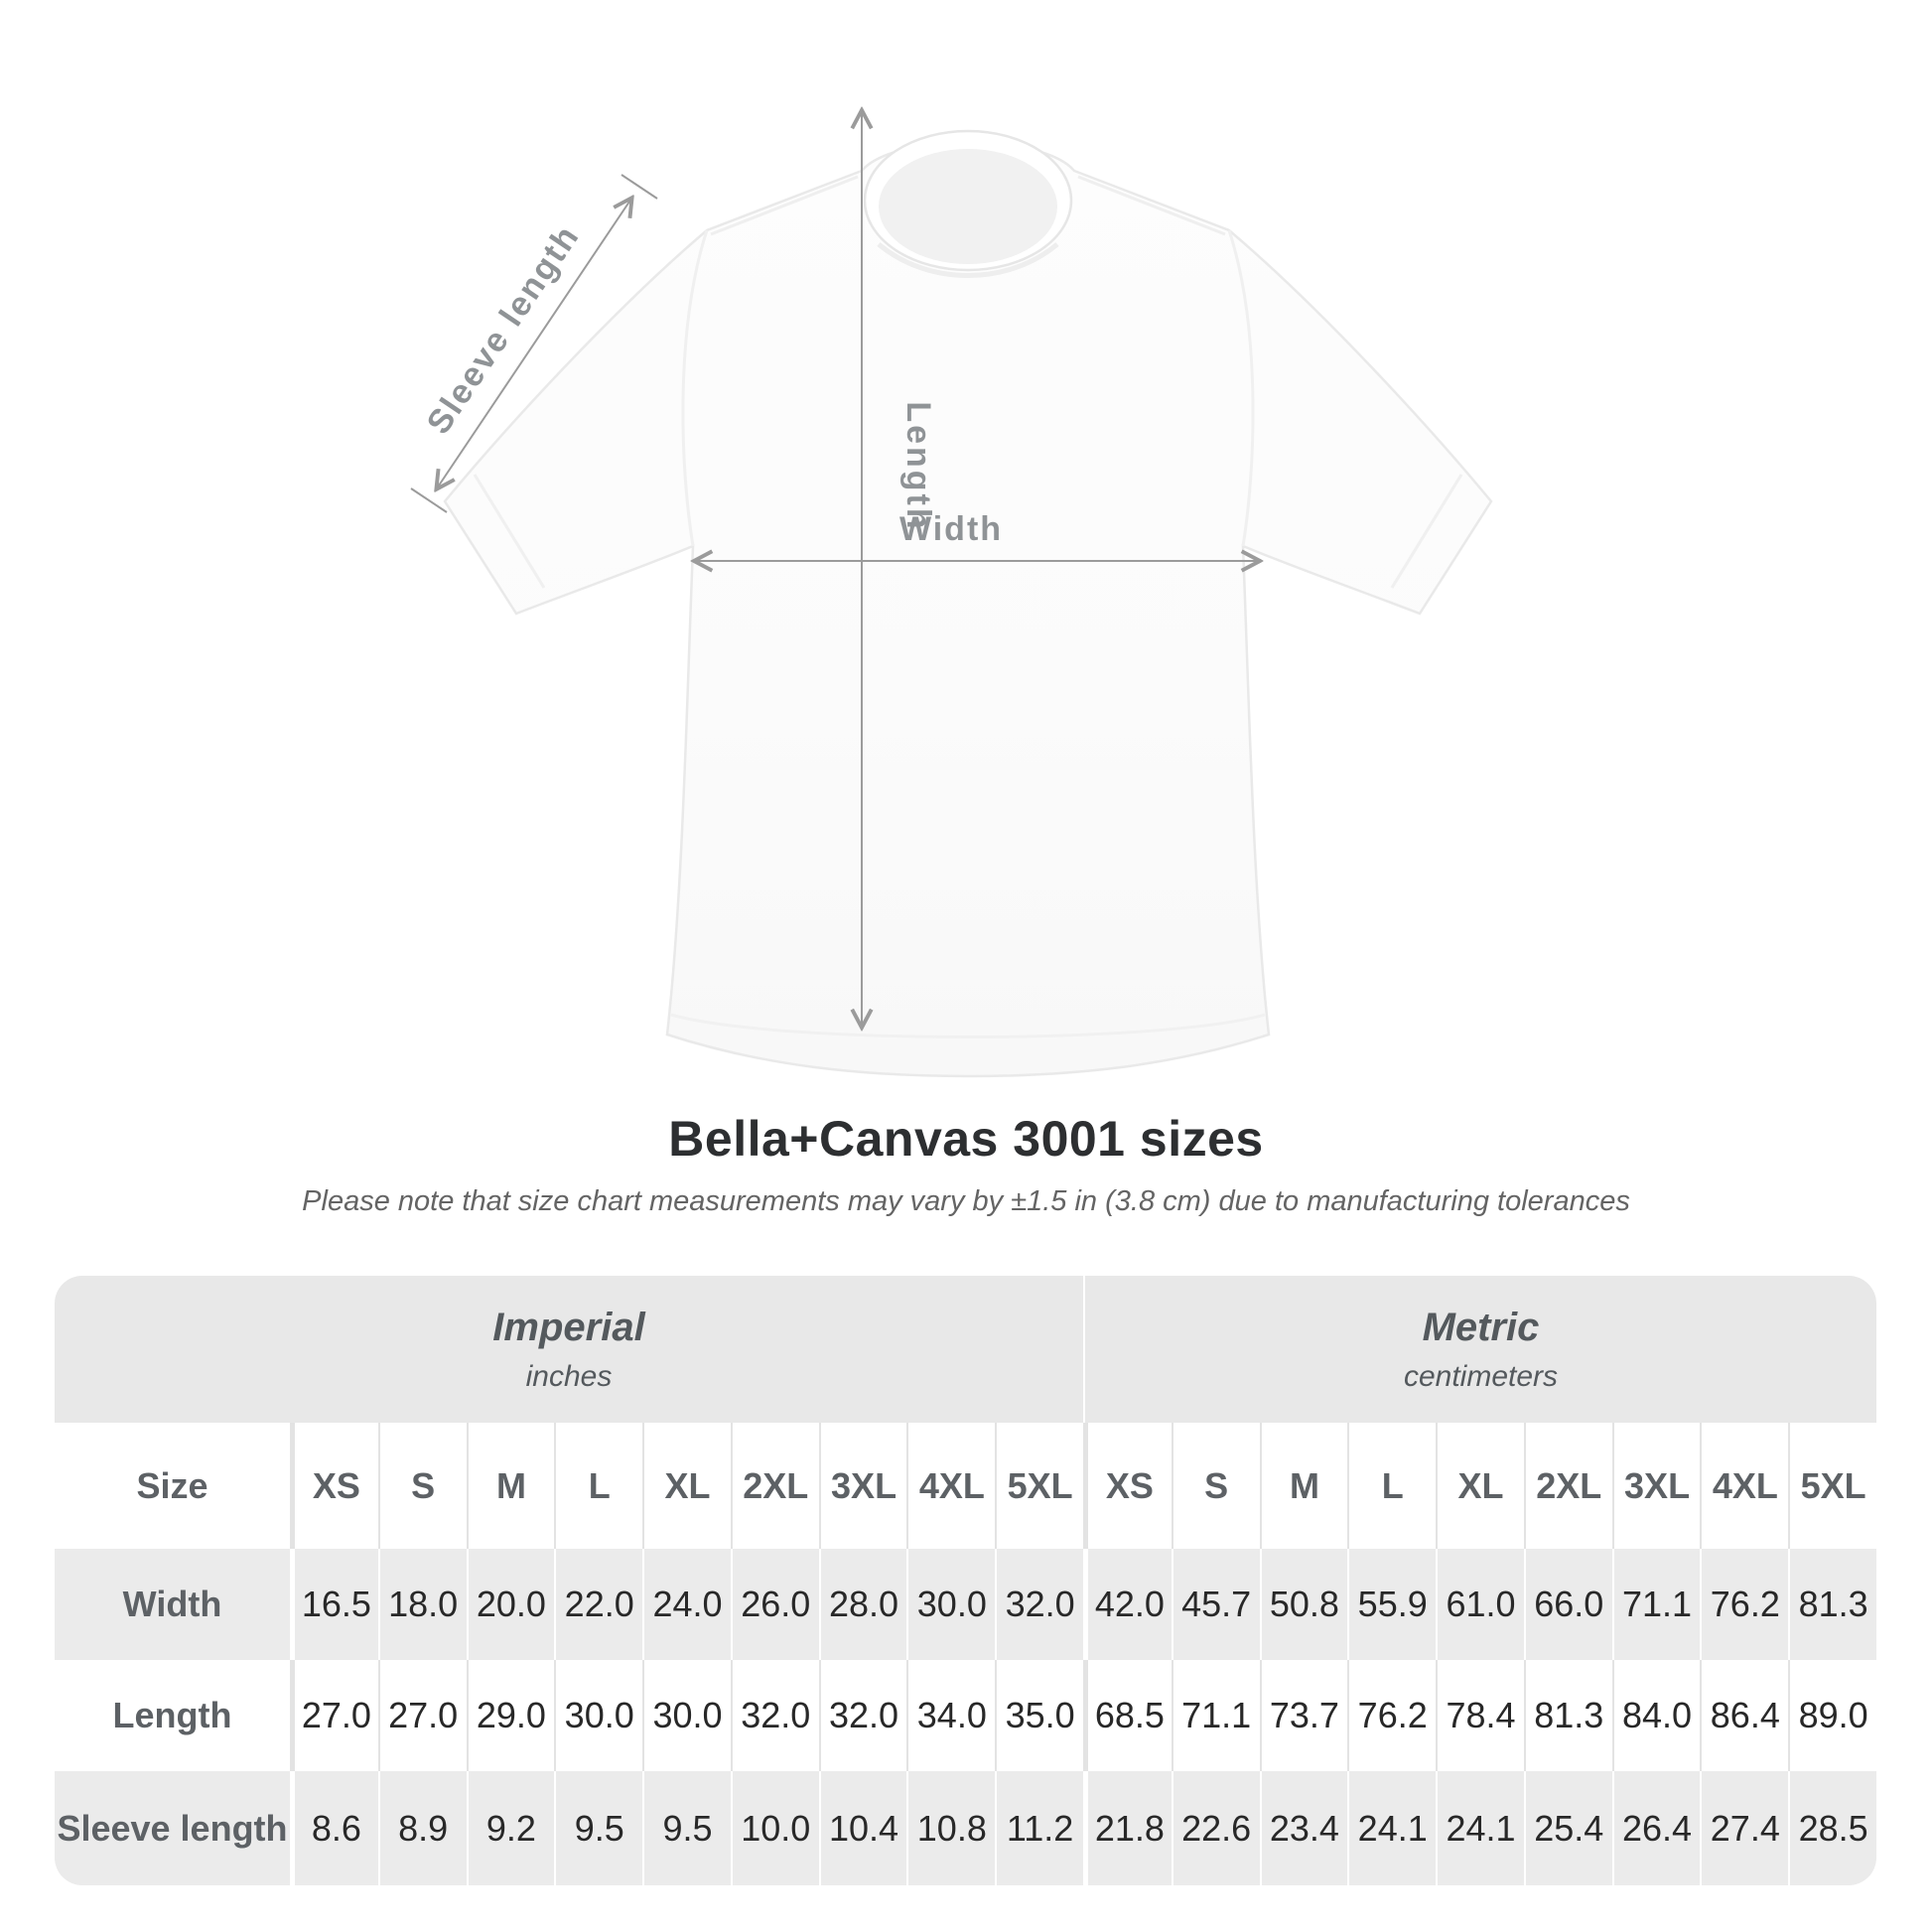 This screenshot has height=1932, width=1932. I want to click on value-cell: 66.0, so click(1568, 1605).